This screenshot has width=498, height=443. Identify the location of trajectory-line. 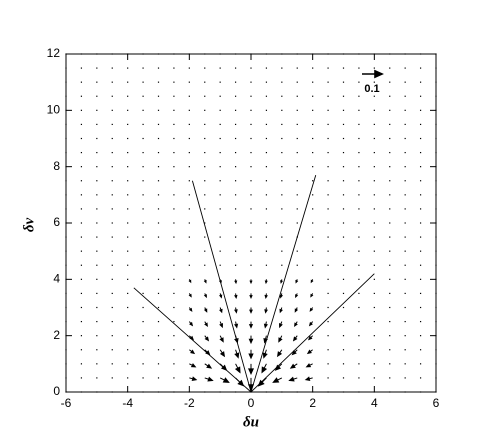
(221, 286).